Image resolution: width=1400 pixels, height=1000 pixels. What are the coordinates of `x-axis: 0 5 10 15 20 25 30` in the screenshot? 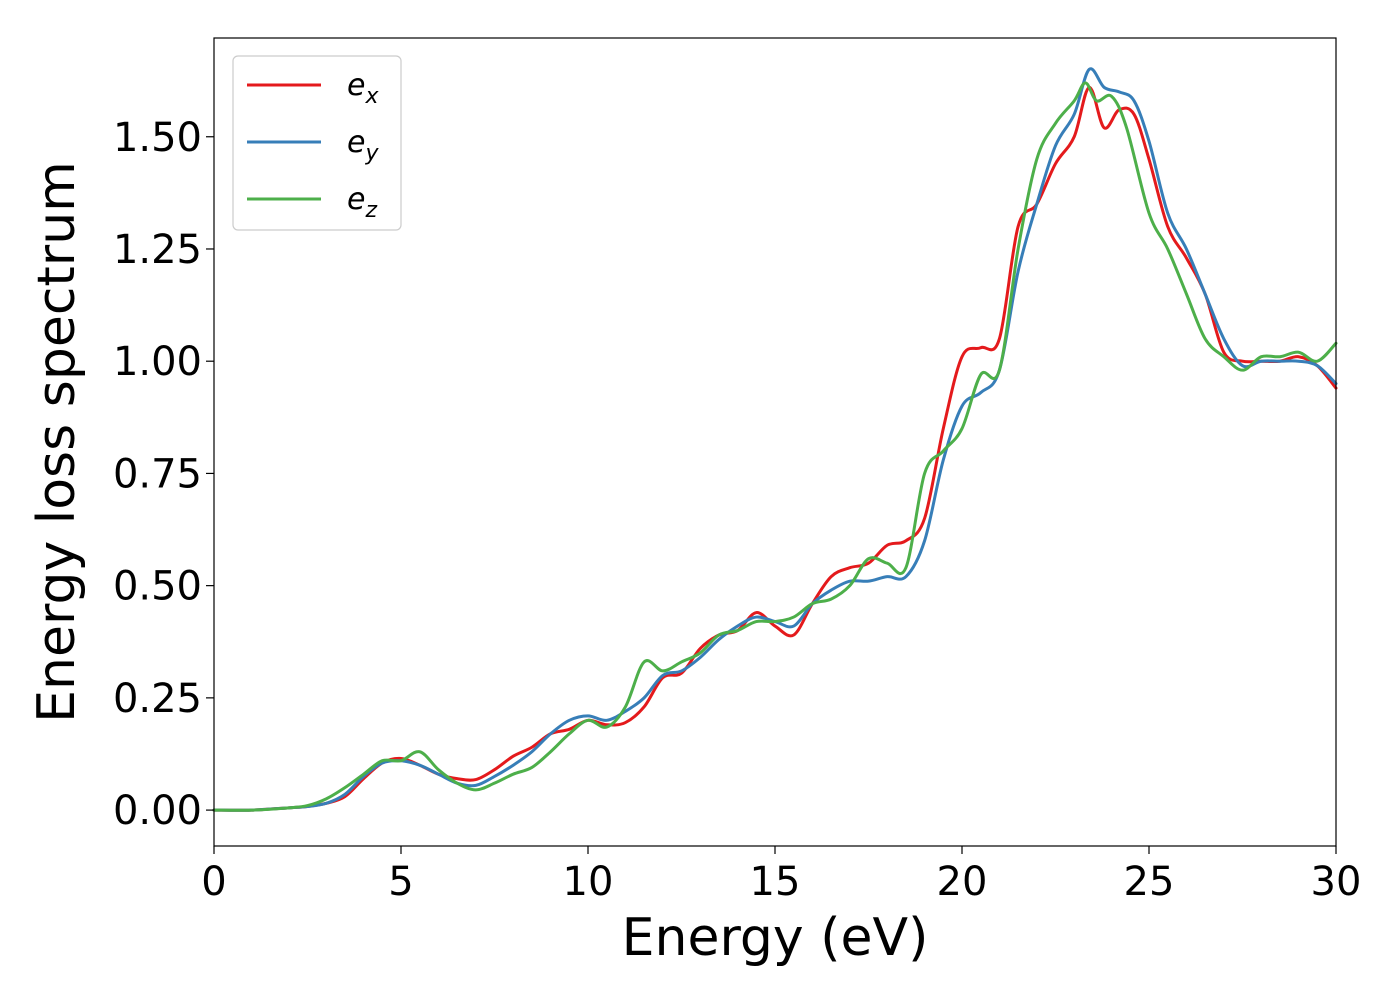 It's located at (781, 875).